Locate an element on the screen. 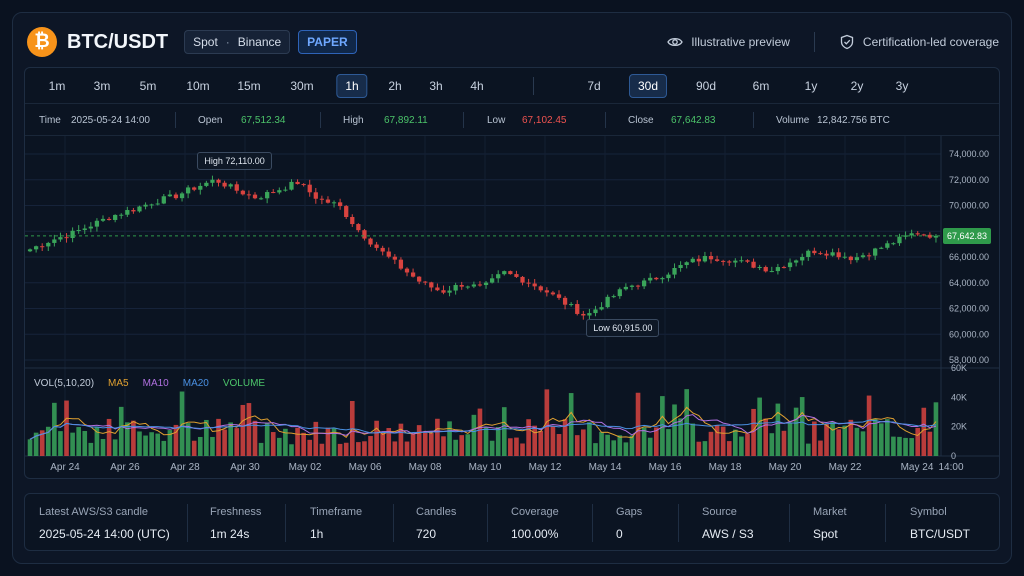  tf-2h: 2h is located at coordinates (395, 86).